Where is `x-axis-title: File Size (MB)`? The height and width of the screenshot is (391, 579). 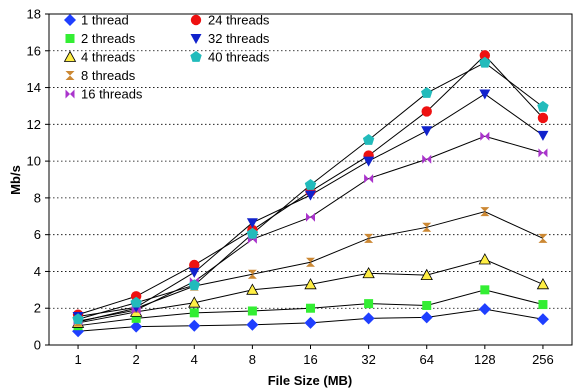
x-axis-title: File Size (MB) is located at coordinates (310, 380).